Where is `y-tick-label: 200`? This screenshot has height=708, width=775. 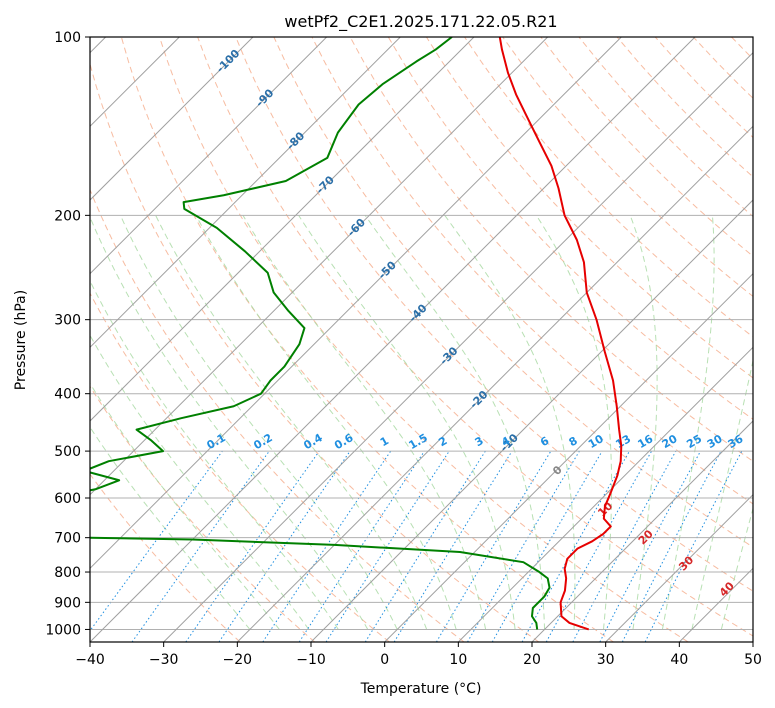 y-tick-label: 200 is located at coordinates (67, 216).